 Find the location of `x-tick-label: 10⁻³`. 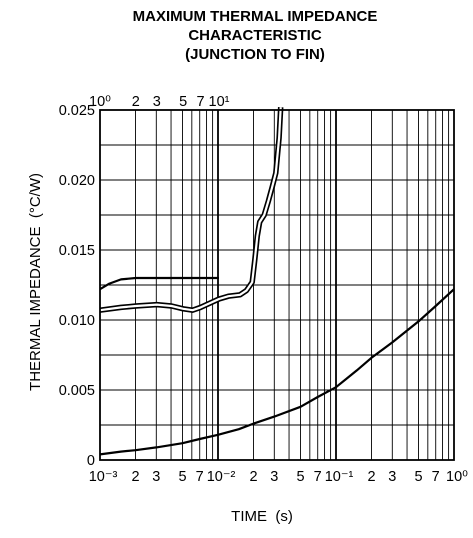

x-tick-label: 10⁻³ is located at coordinates (103, 477).